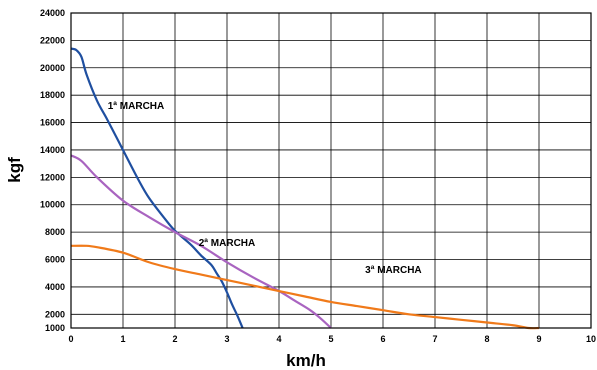  What do you see at coordinates (55, 328) in the screenshot?
I see `y-tick-label: 1000` at bounding box center [55, 328].